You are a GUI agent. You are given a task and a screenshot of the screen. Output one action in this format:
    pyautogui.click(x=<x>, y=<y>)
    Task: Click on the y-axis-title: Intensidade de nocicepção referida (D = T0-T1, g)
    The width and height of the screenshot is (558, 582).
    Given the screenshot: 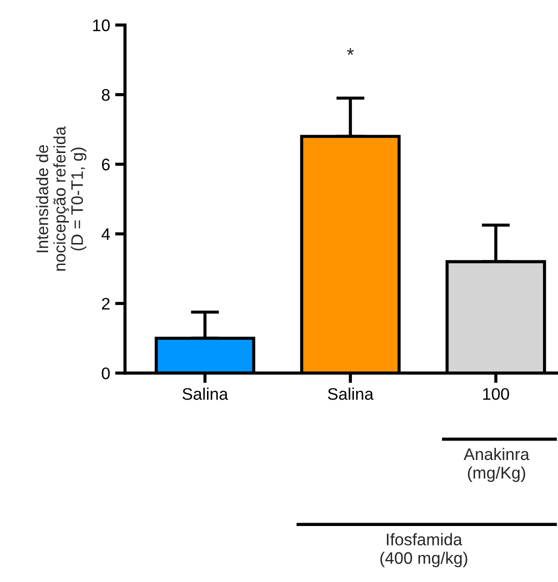 What is the action you would take?
    pyautogui.click(x=61, y=198)
    